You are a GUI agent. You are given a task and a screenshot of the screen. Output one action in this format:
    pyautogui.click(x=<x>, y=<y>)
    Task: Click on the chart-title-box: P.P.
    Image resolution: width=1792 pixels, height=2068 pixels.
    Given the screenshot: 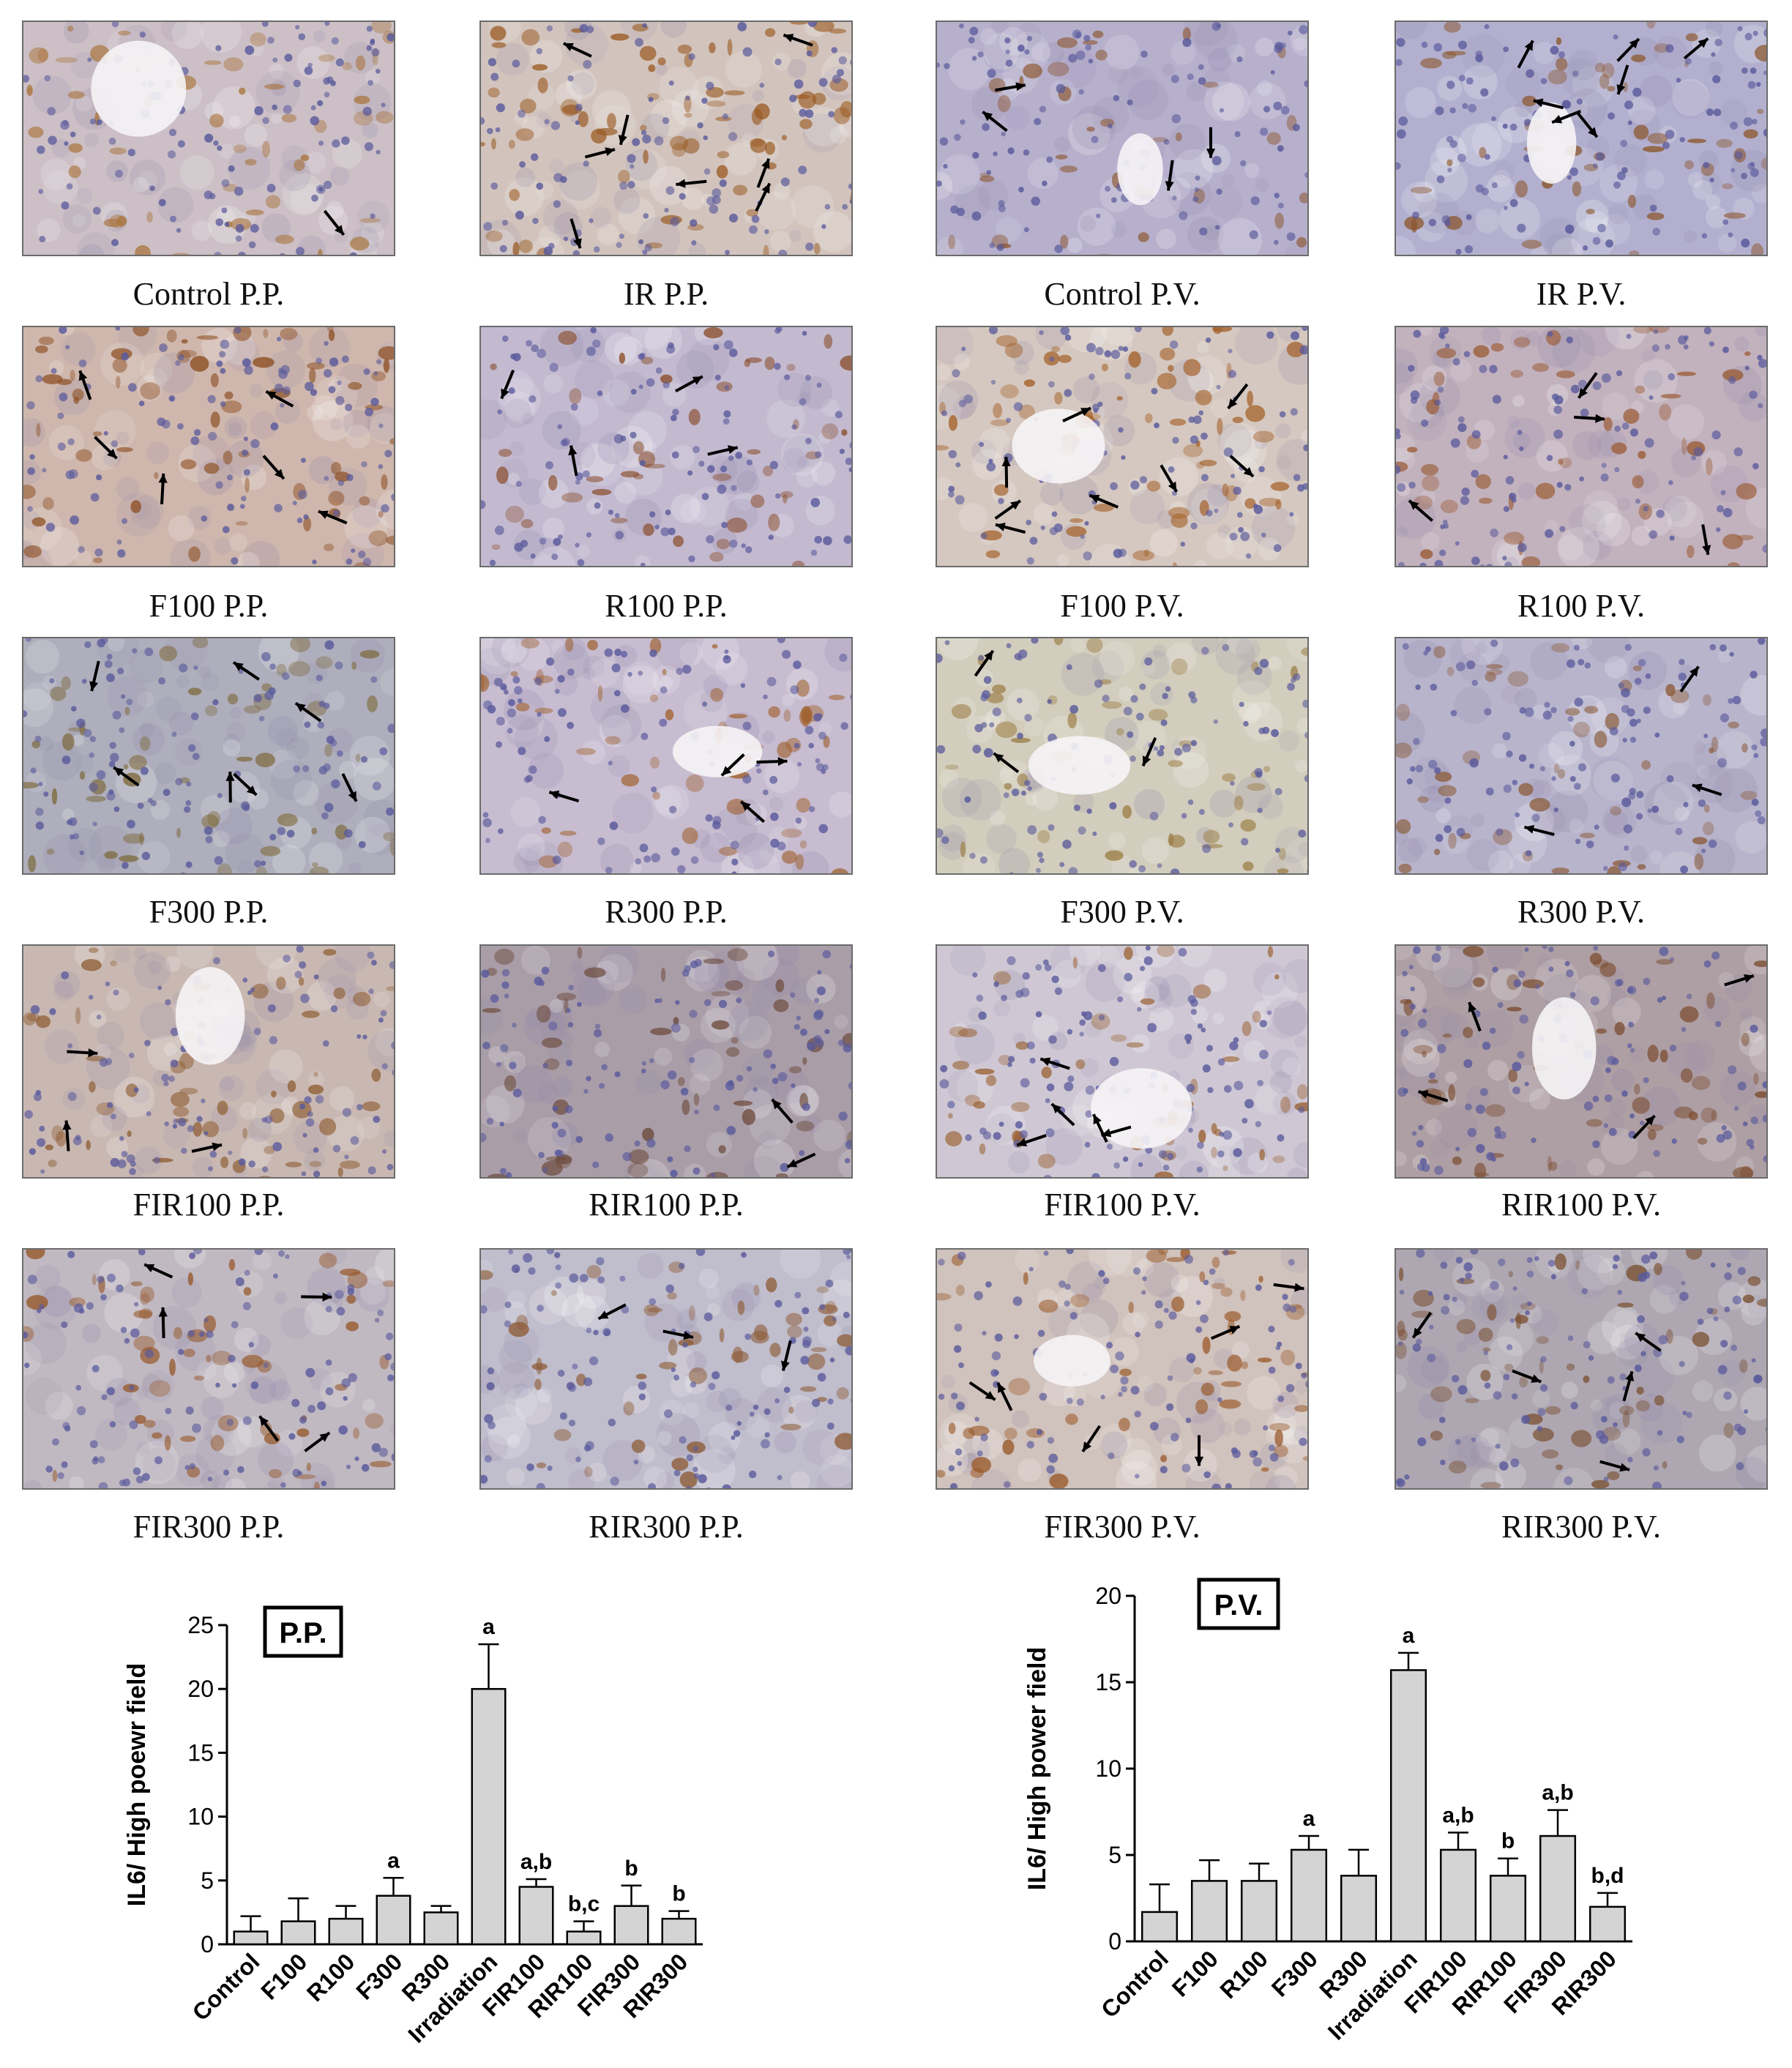 What is the action you would take?
    pyautogui.click(x=303, y=1632)
    